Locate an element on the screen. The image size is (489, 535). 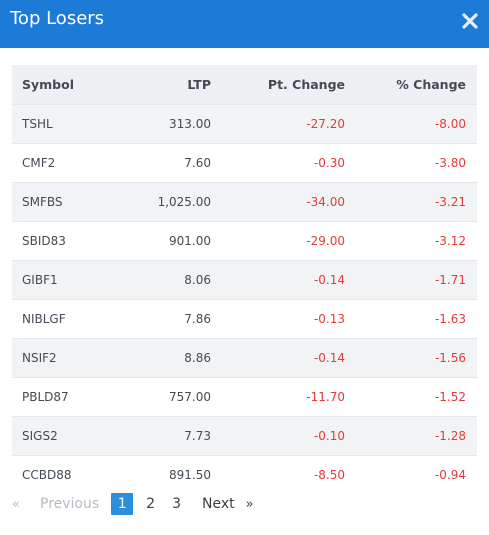
modal-header: Top Losers is located at coordinates (244, 24).